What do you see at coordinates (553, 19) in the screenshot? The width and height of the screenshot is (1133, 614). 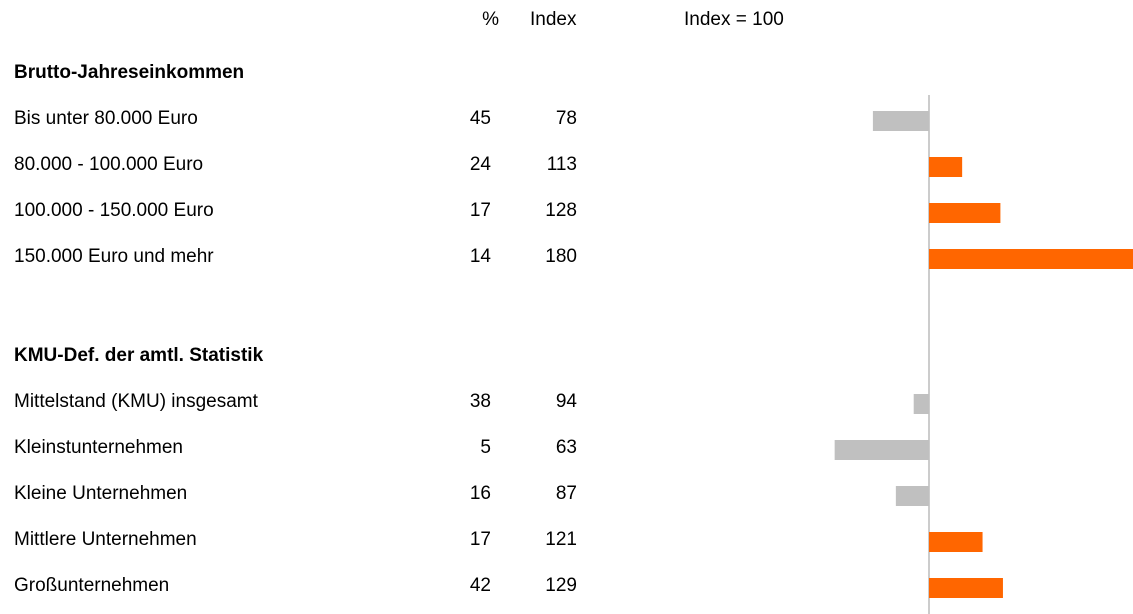 I see `column-header: Index` at bounding box center [553, 19].